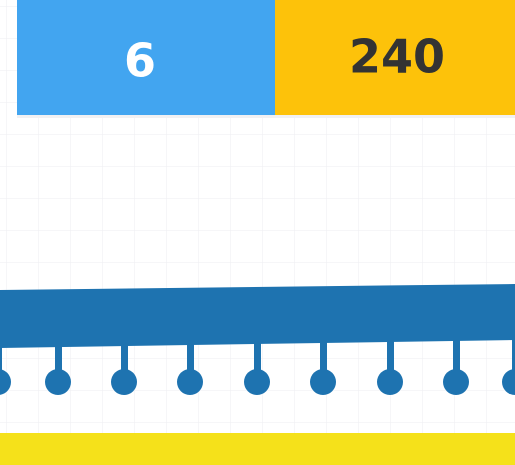  Describe the element at coordinates (140, 61) in the screenshot. I see `left-score: 6` at that location.